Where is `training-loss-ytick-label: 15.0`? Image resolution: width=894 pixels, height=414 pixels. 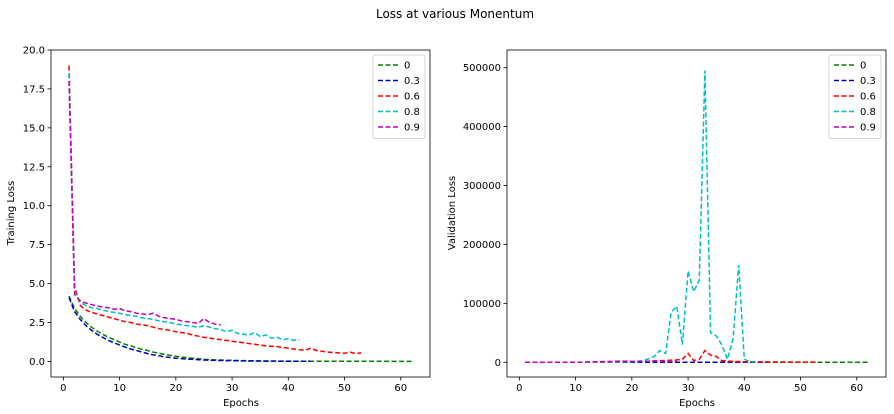 training-loss-ytick-label: 15.0 is located at coordinates (34, 128).